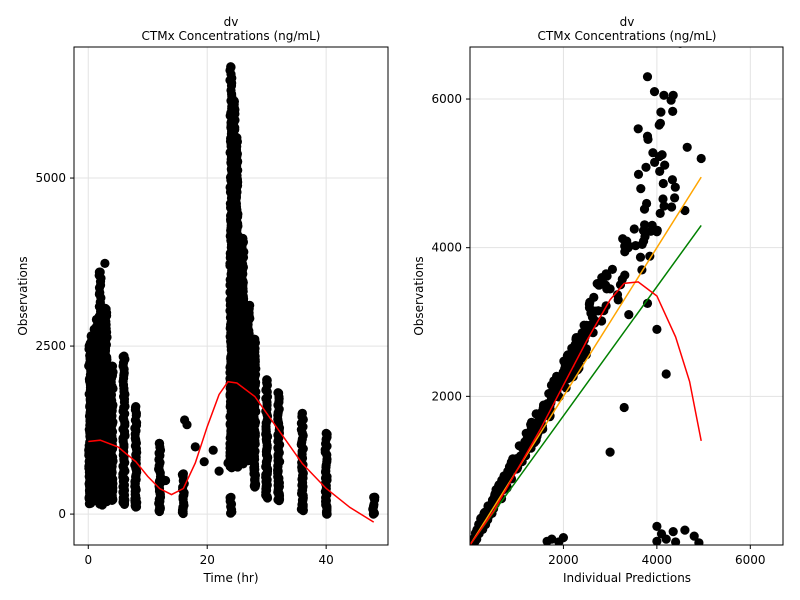 The image size is (800, 600). I want to click on y-tick-label: 2000, so click(446, 396).